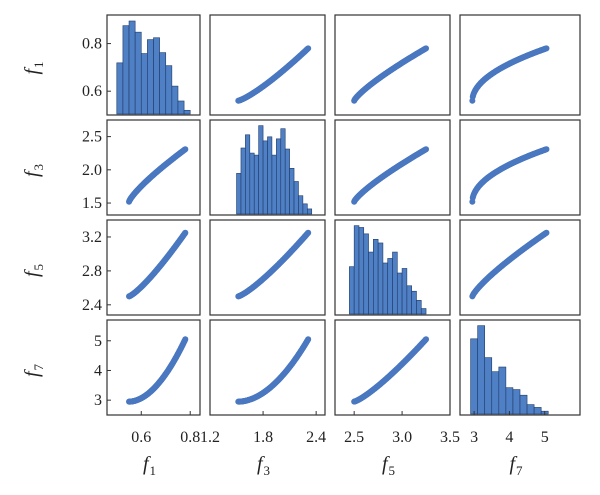 Image resolution: width=600 pixels, height=495 pixels. I want to click on panel-r4-c3, so click(392, 367).